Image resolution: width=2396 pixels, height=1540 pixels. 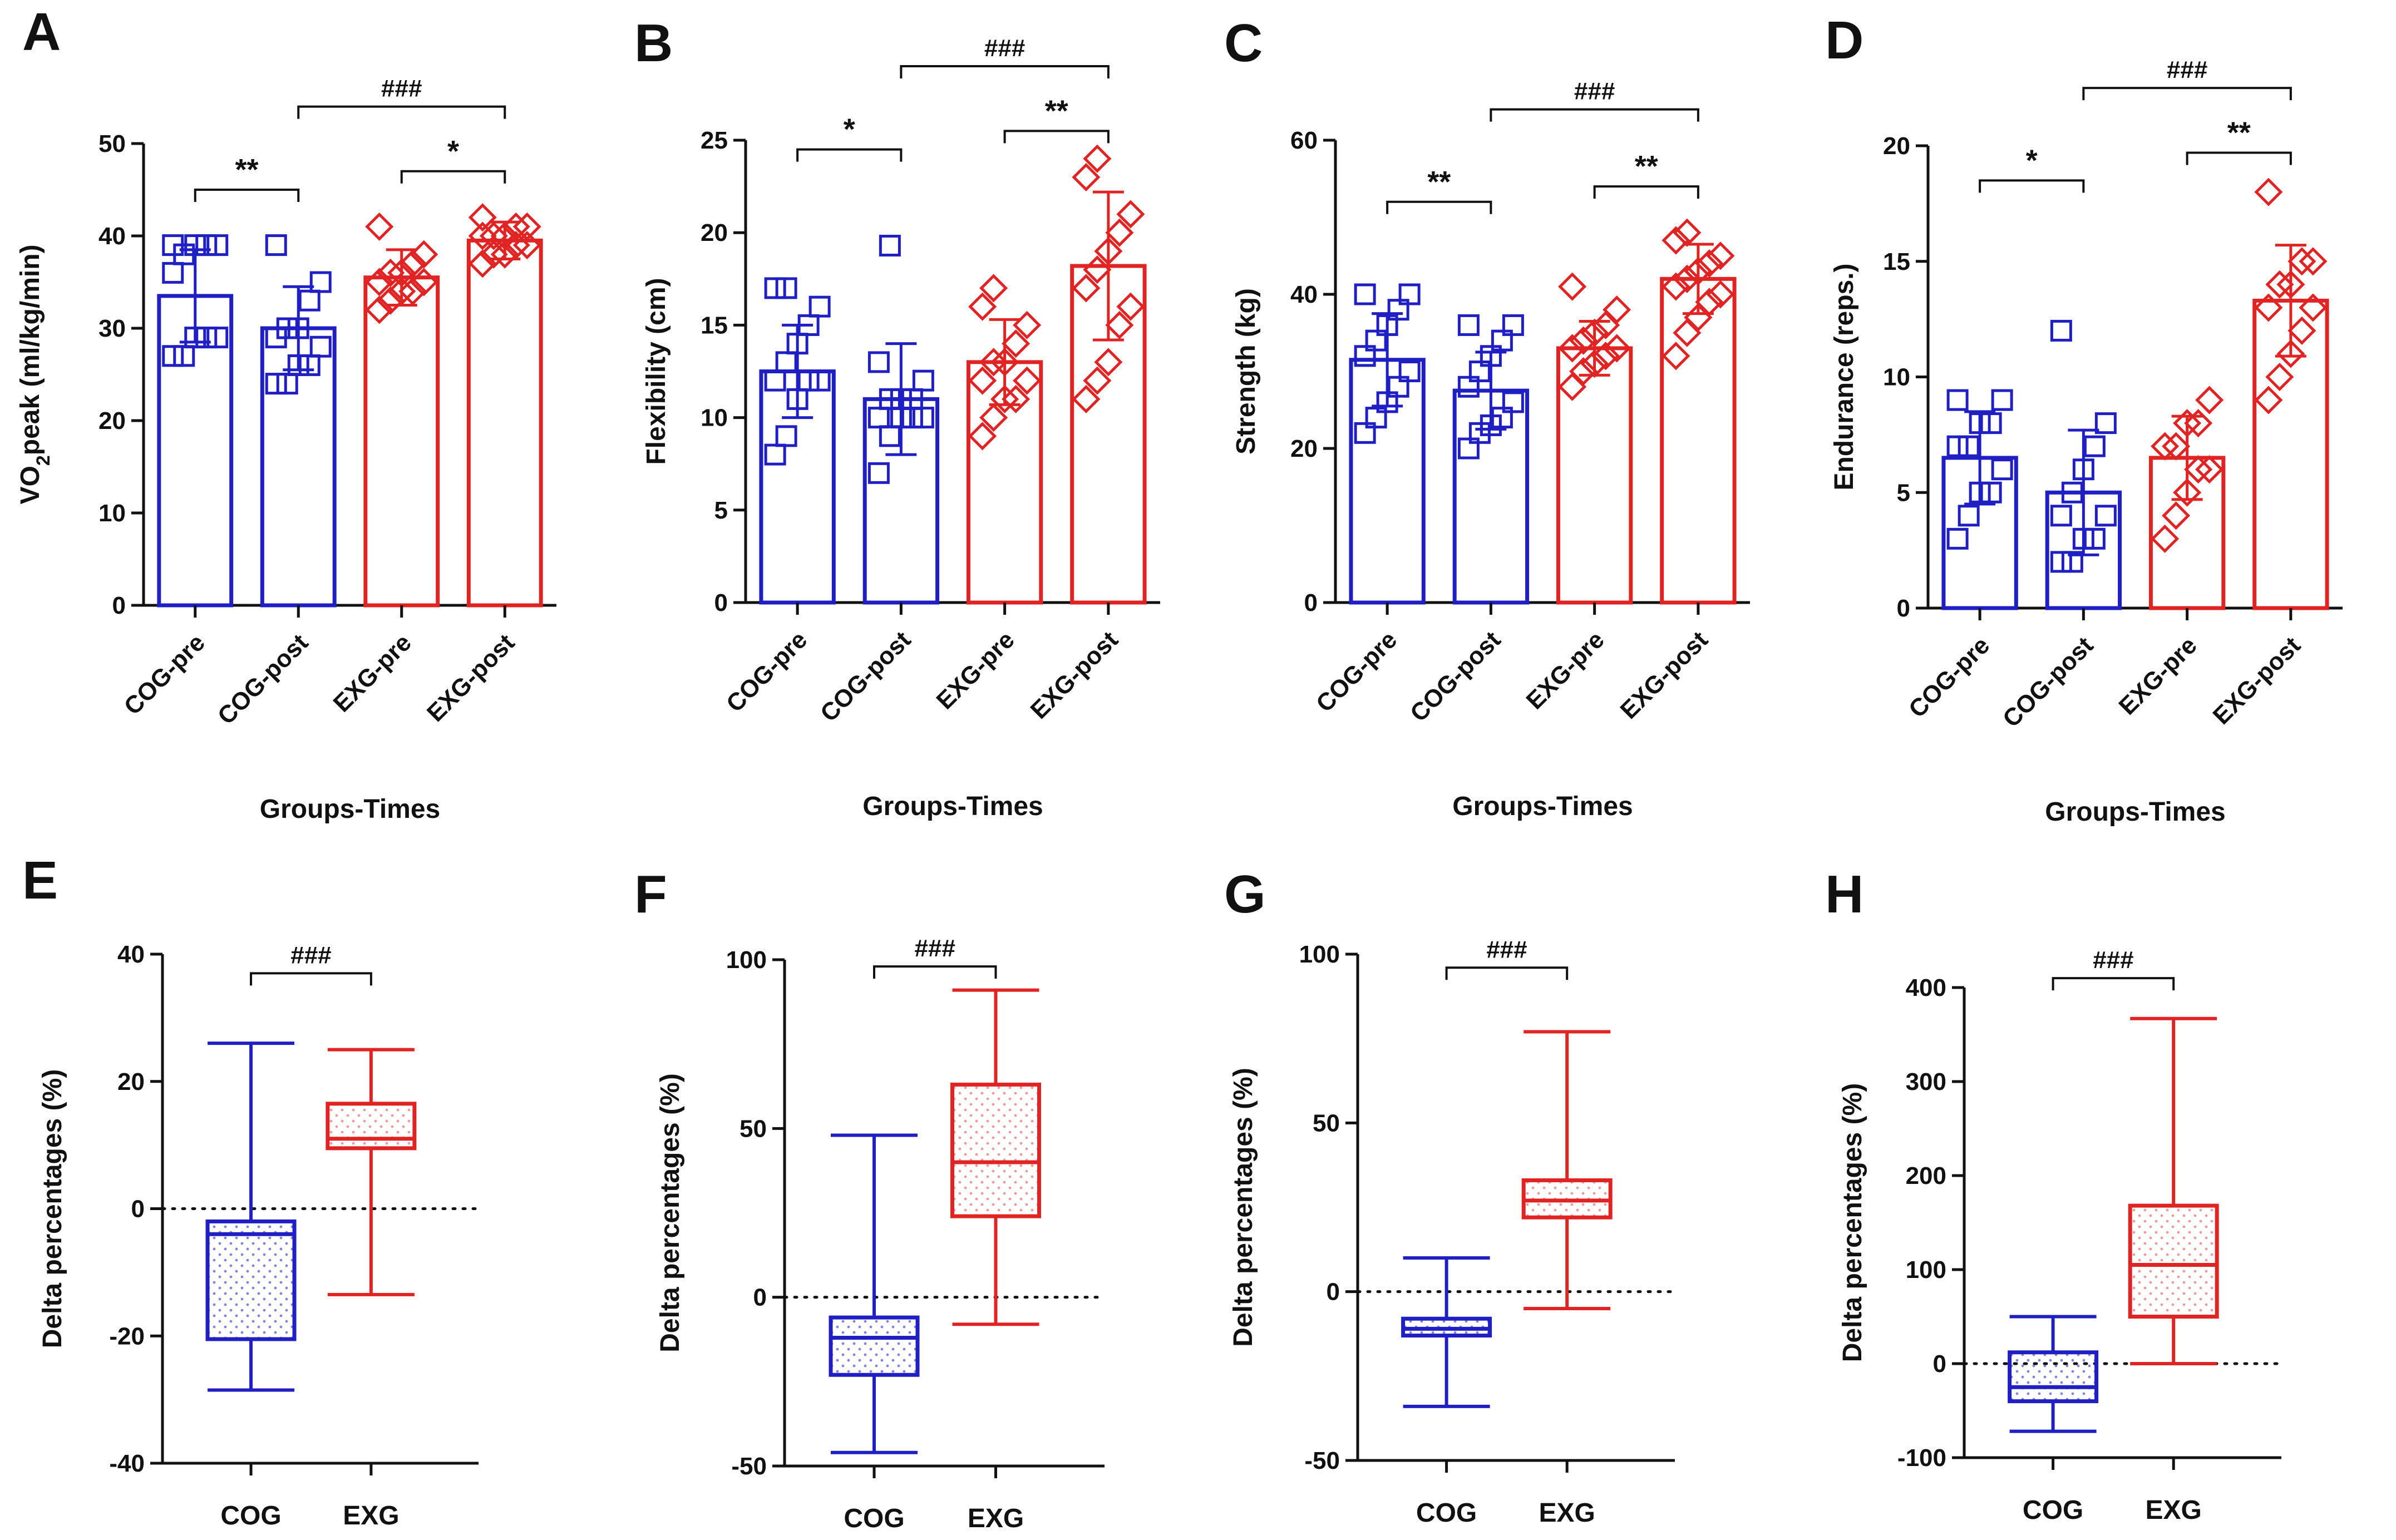 I want to click on y-tick-label: 20, so click(x=131, y=1081).